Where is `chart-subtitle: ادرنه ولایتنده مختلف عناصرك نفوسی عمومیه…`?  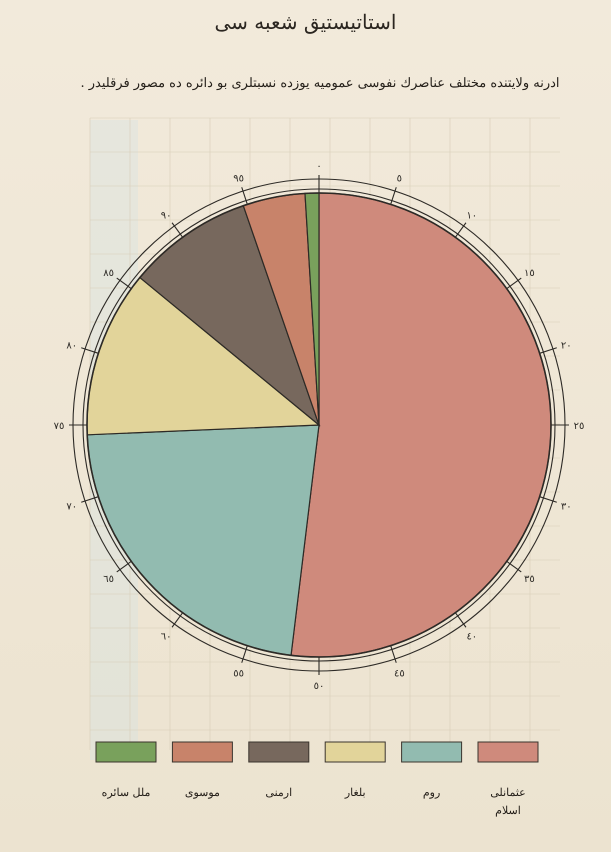
chart-subtitle: ادرنه ولایتنده مختلف عناصرك نفوسی عمومیه… is located at coordinates (320, 83).